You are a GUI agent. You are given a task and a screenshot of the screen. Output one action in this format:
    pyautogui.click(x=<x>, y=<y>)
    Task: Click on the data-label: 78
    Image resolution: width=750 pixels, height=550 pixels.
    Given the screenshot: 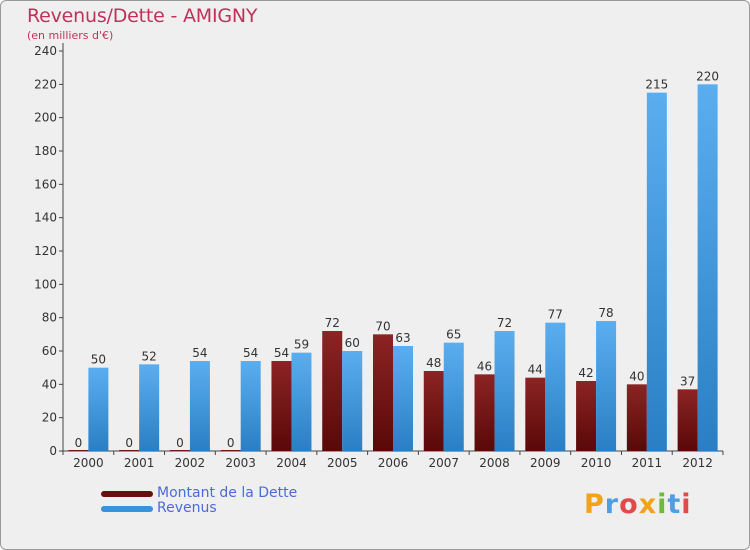 What is the action you would take?
    pyautogui.click(x=605, y=313)
    